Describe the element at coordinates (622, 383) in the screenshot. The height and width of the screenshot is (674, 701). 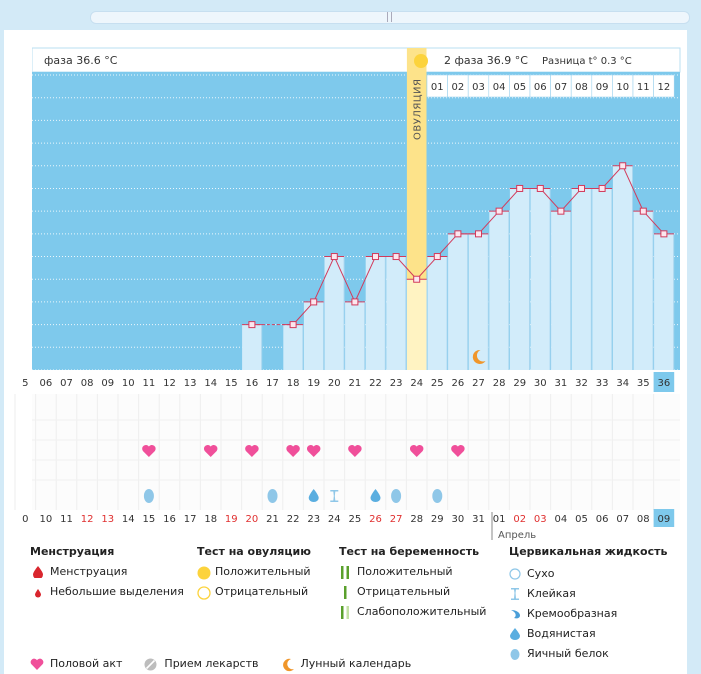
I see `cycle-day-label: 34` at that location.